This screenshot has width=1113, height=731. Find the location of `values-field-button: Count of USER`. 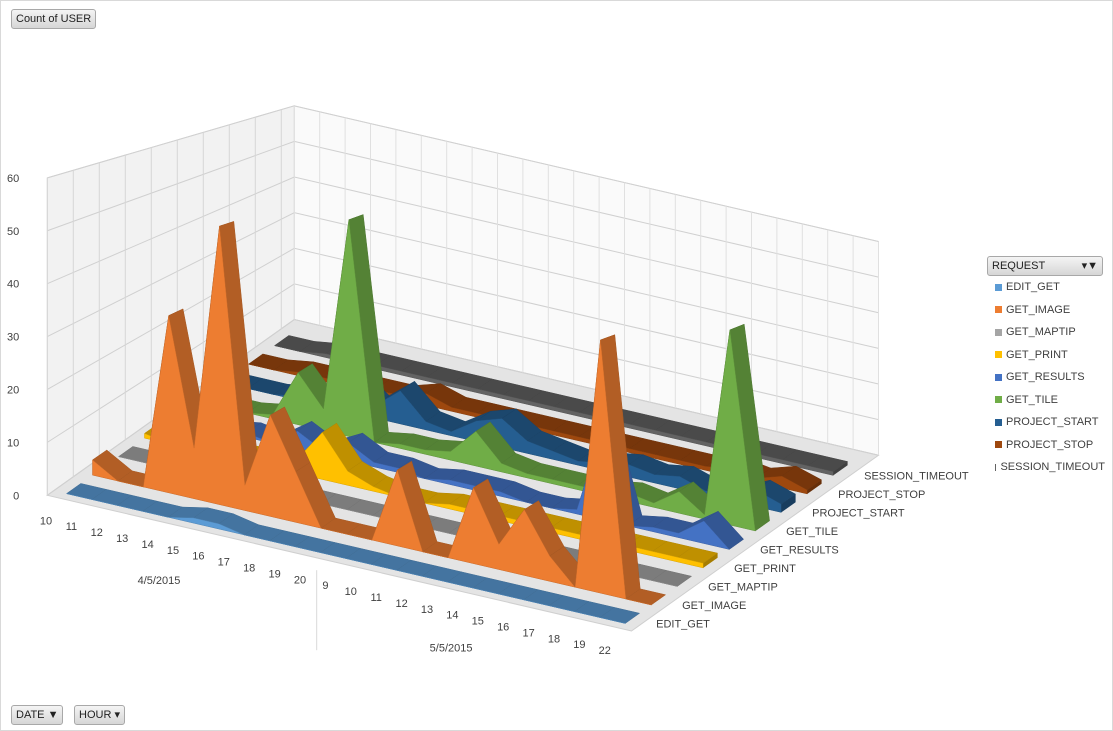

values-field-button: Count of USER is located at coordinates (54, 19).